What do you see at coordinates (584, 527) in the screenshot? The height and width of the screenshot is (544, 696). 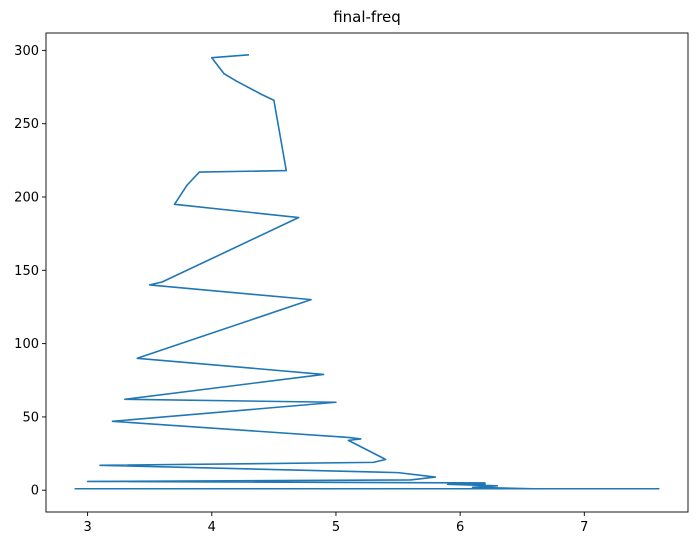 I see `x-tick-label: 7` at bounding box center [584, 527].